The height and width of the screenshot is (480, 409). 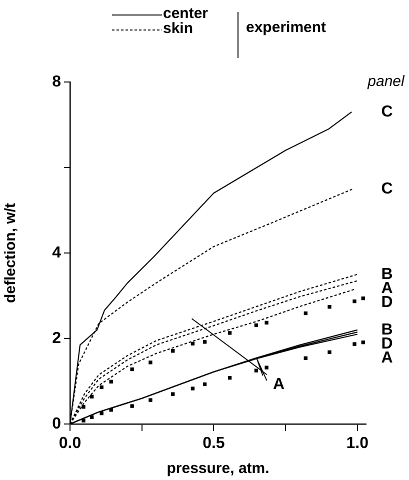 I want to click on y-tick-label: 4, so click(x=57, y=253).